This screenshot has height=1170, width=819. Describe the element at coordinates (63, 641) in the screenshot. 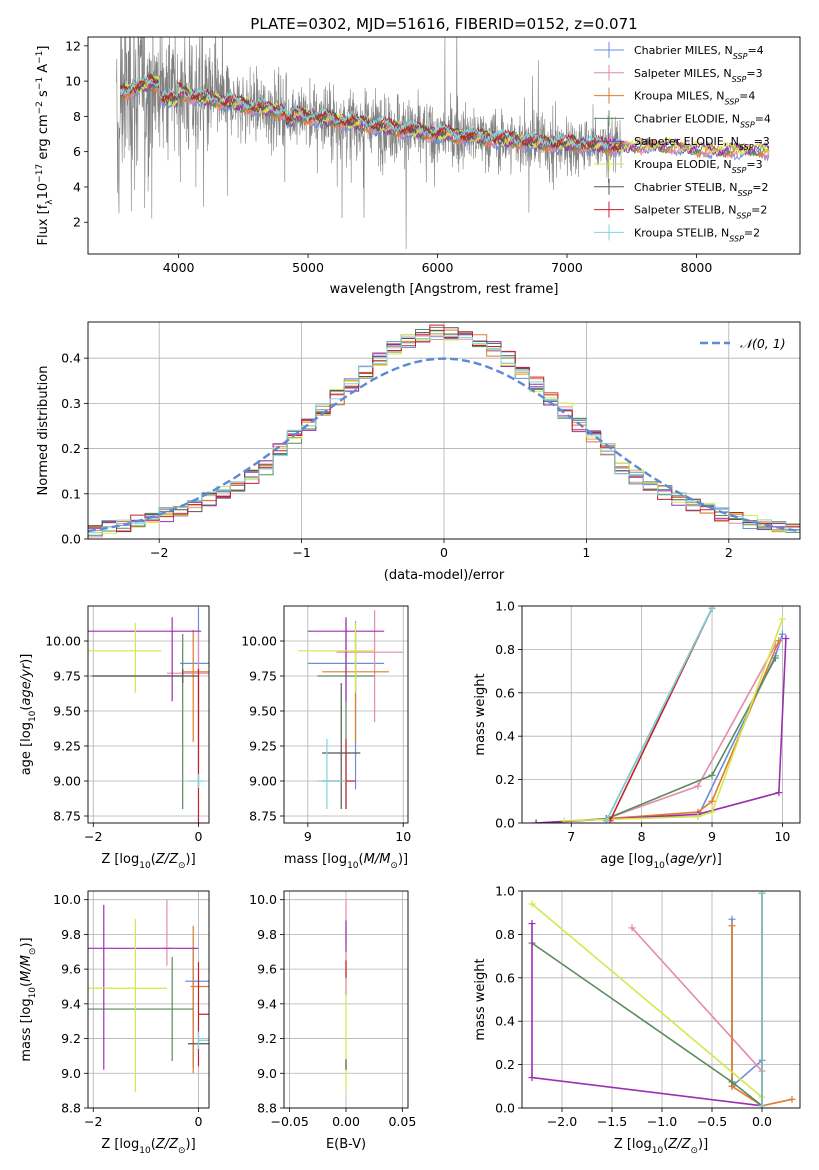

I see `y-tick-label: 10.00` at that location.